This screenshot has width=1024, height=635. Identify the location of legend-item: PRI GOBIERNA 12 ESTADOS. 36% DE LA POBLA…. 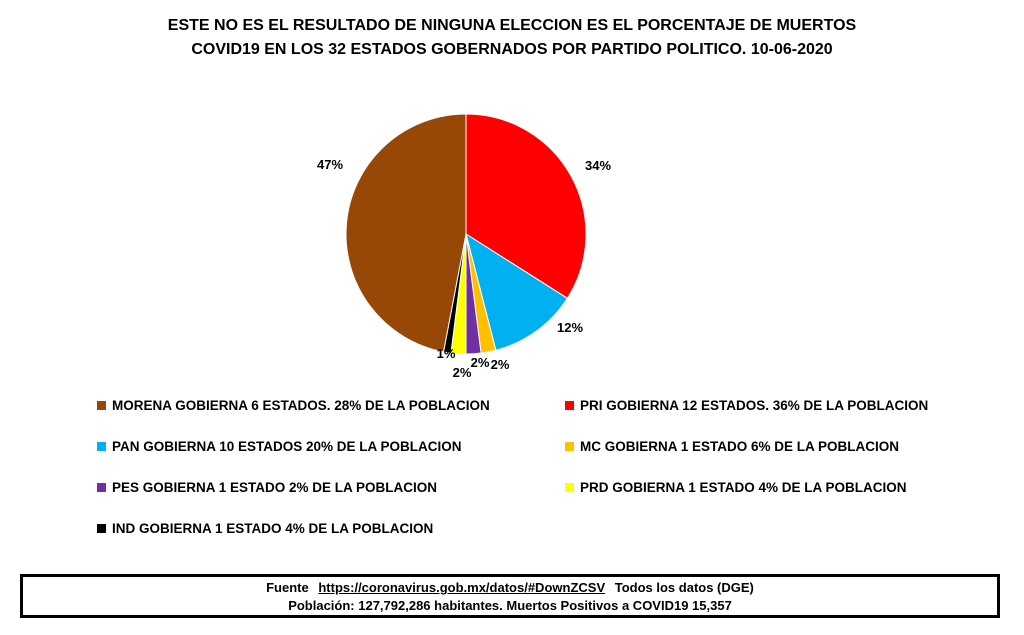
(746, 405).